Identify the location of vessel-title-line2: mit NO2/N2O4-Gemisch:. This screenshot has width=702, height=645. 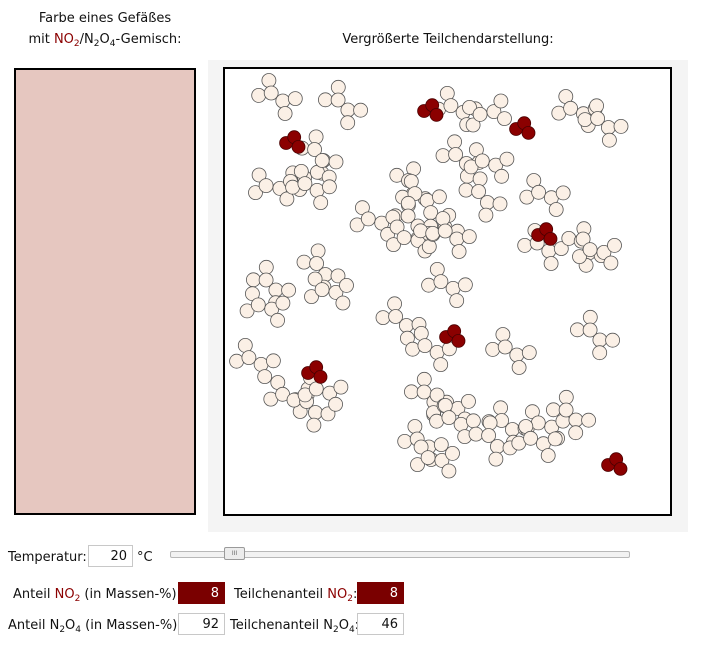
(105, 40).